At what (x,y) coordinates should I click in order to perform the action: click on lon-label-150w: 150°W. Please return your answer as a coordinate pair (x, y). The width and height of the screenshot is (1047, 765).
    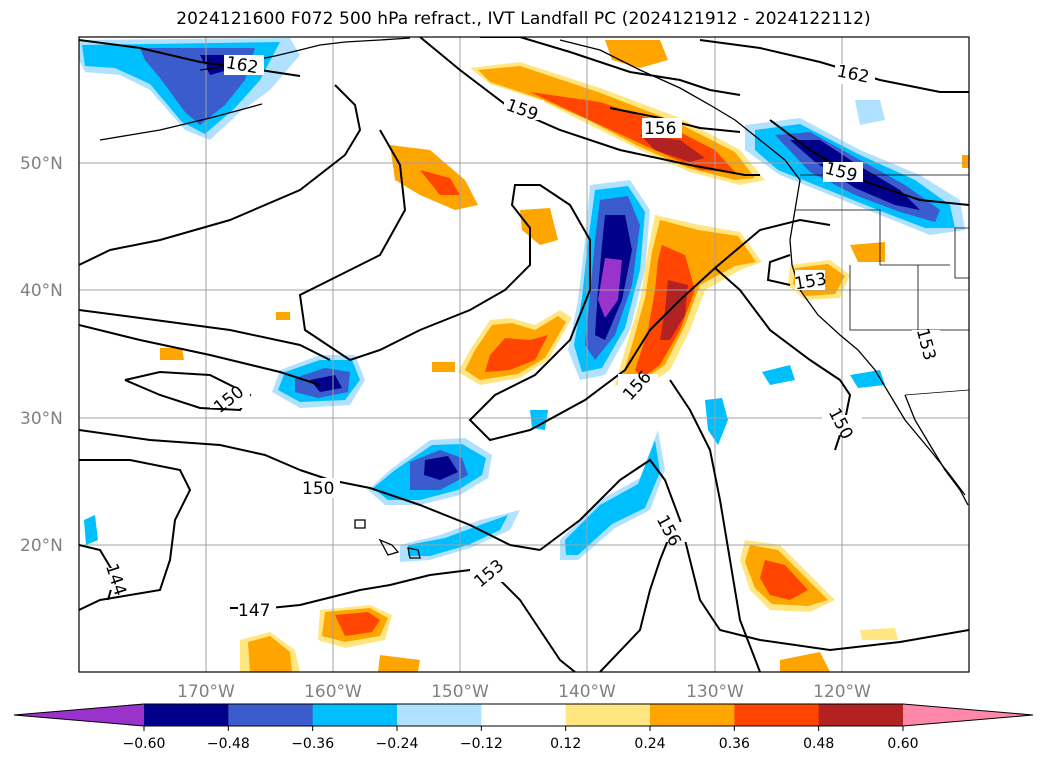
    Looking at the image, I should click on (460, 692).